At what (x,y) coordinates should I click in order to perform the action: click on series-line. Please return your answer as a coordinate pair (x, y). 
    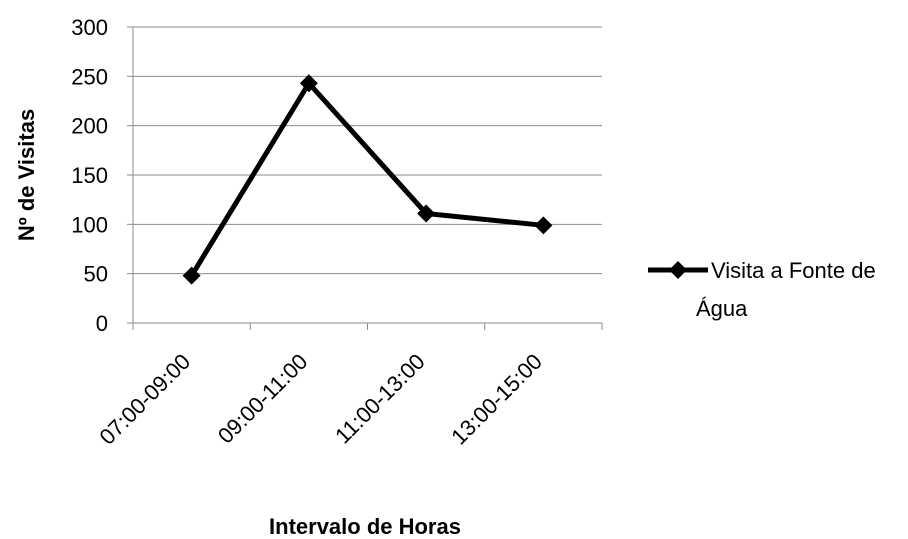
    Looking at the image, I should click on (366, 178).